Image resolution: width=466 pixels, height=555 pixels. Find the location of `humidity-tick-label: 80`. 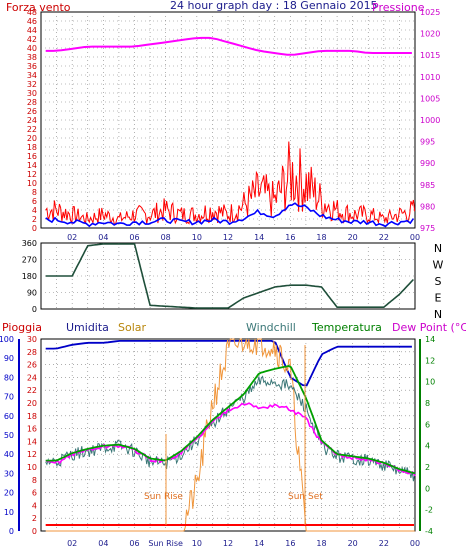

humidity-tick-label: 80 is located at coordinates (9, 377).